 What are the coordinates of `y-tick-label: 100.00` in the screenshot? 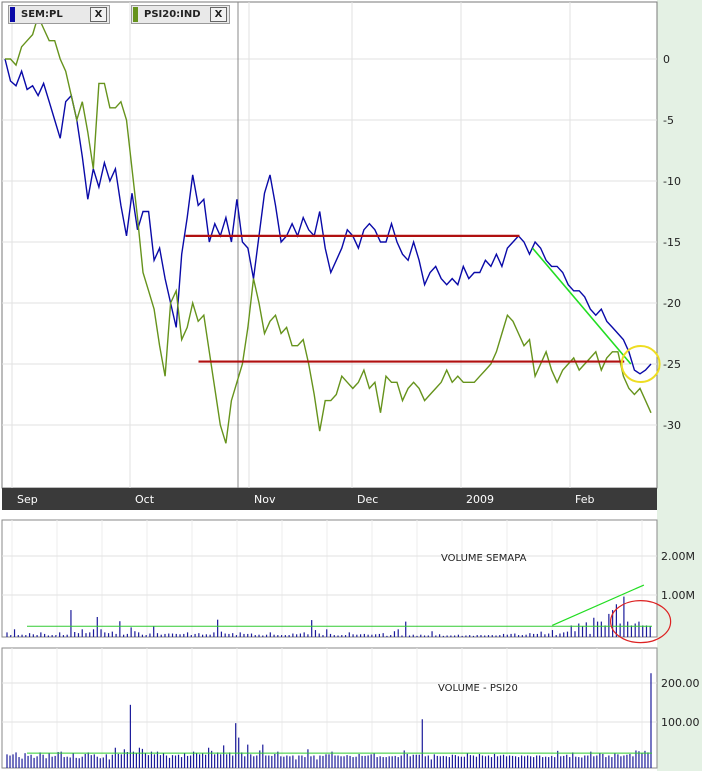 It's located at (680, 722).